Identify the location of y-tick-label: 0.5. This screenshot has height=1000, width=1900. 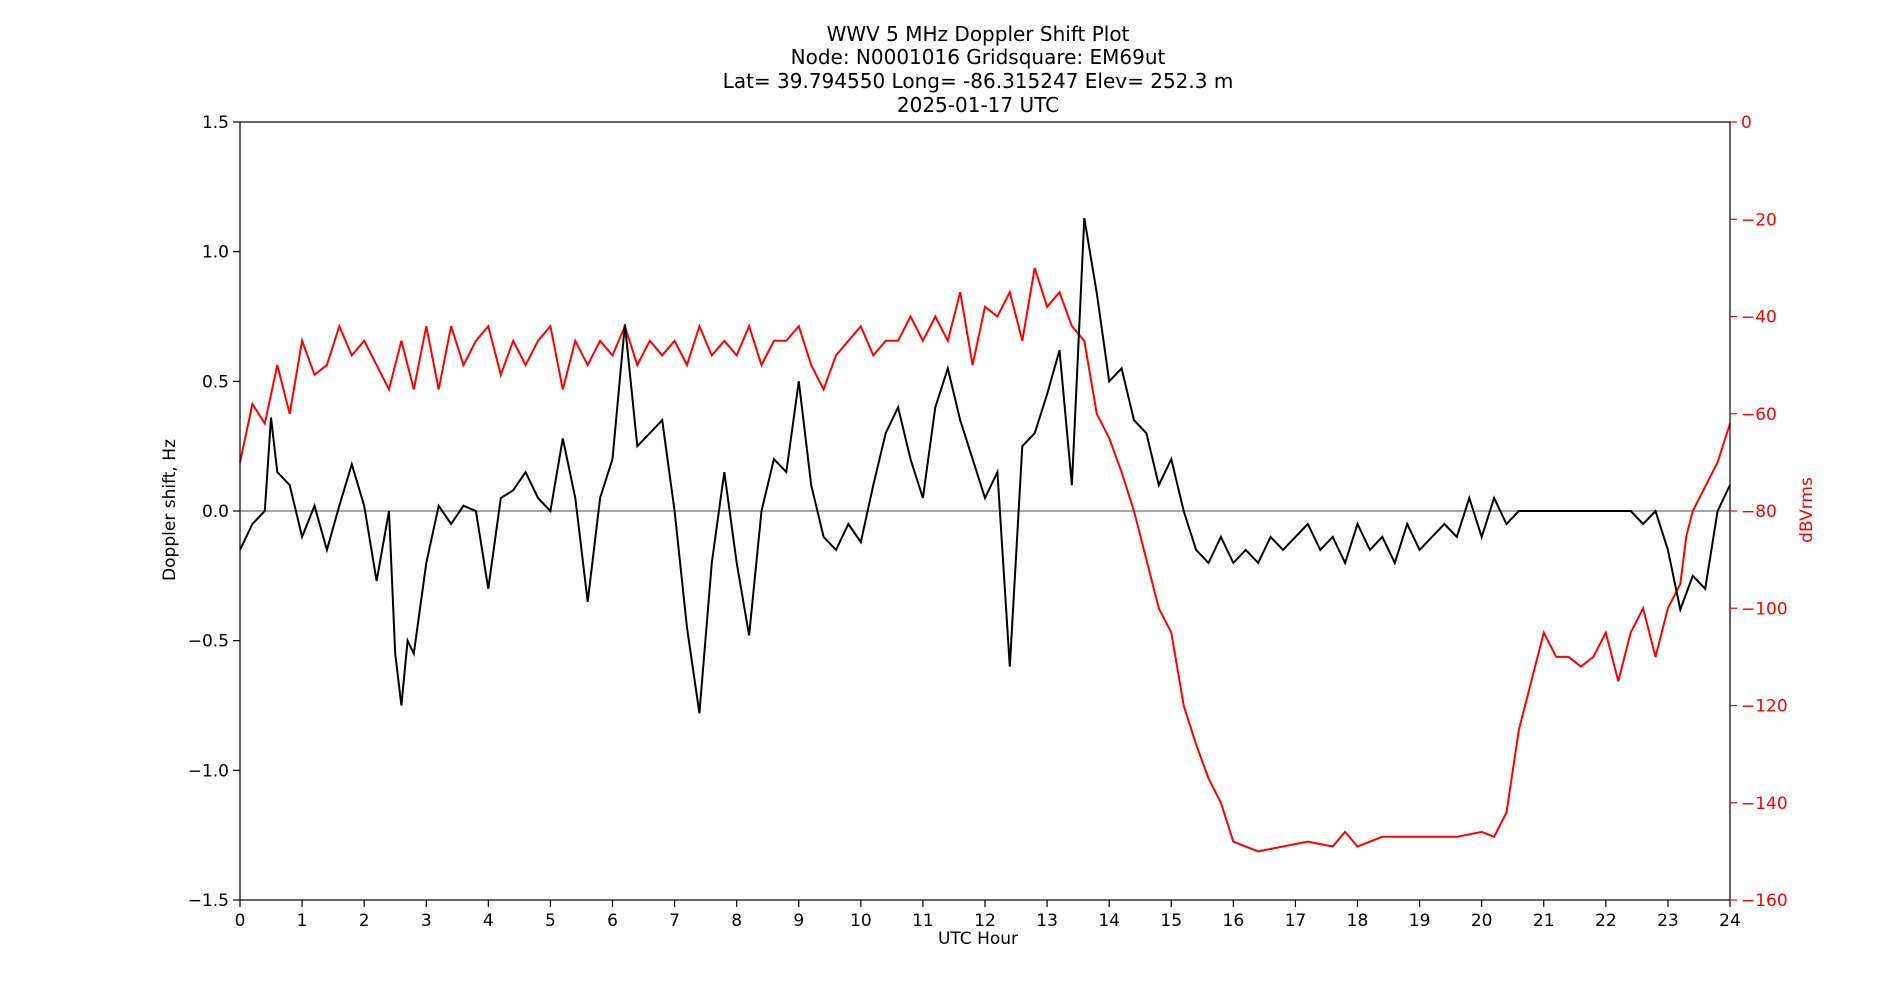
(215, 382).